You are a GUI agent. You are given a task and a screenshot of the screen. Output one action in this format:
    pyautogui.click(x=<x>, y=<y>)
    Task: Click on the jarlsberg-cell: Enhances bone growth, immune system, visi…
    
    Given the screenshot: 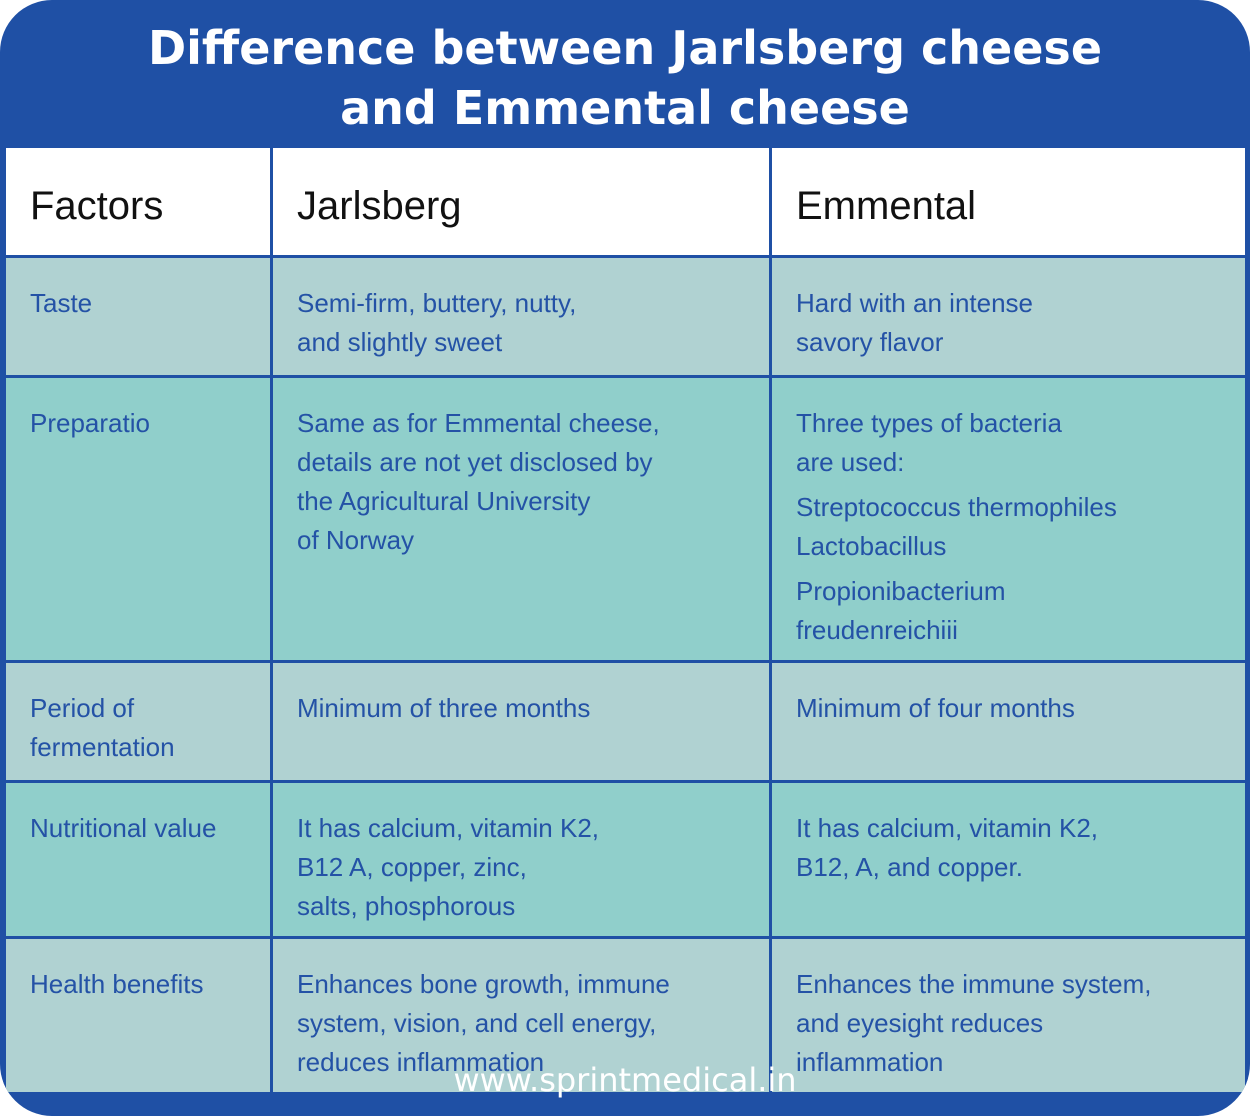 What is the action you would take?
    pyautogui.click(x=521, y=1015)
    